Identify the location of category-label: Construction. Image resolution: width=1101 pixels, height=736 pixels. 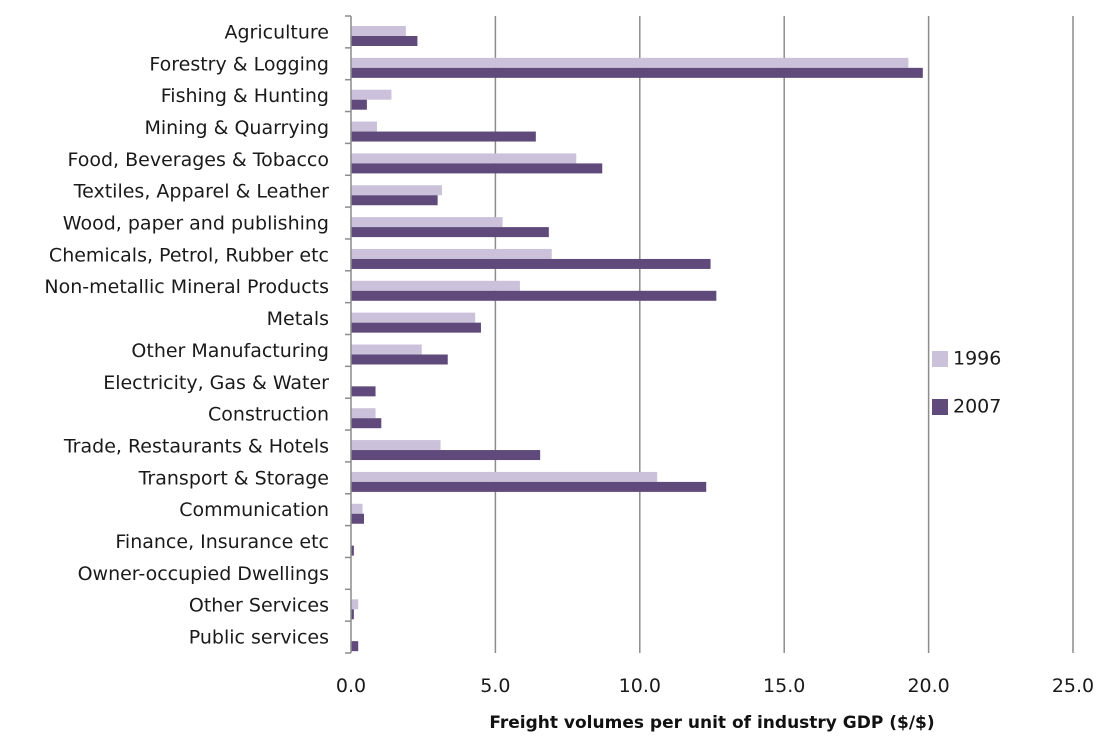
(268, 415).